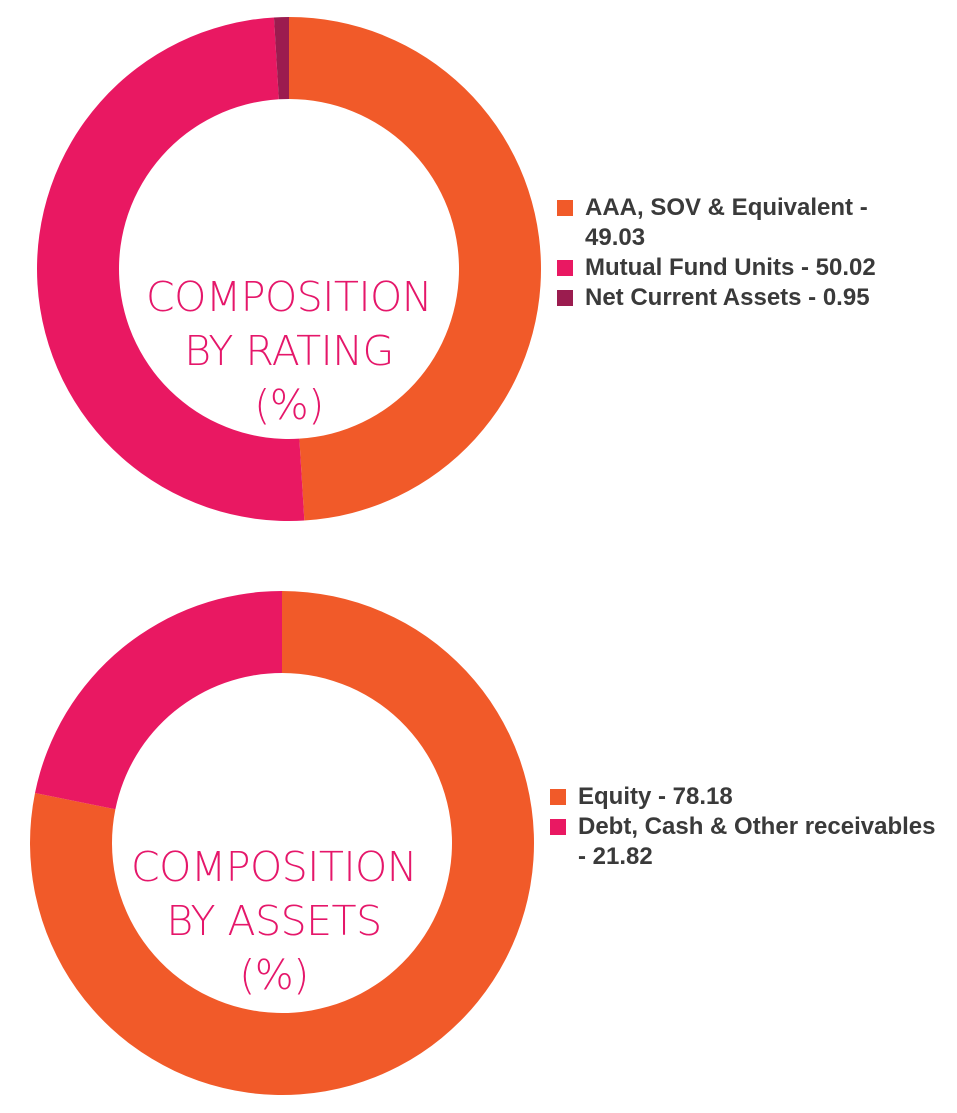  I want to click on legend-label: Debt, Cash & Other receivables, so click(757, 826).